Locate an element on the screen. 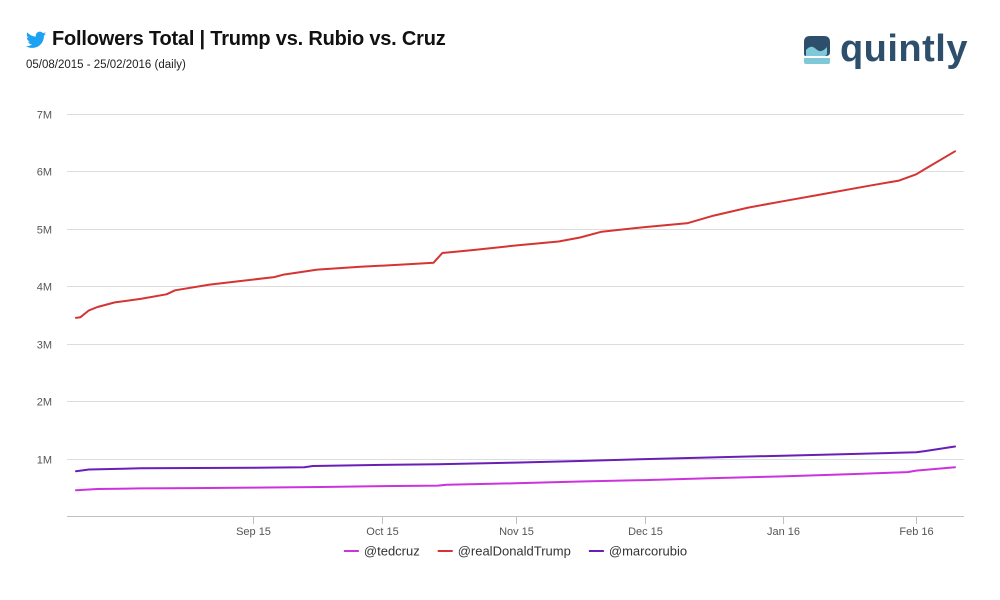  x-tick-label: Nov 15 is located at coordinates (516, 532).